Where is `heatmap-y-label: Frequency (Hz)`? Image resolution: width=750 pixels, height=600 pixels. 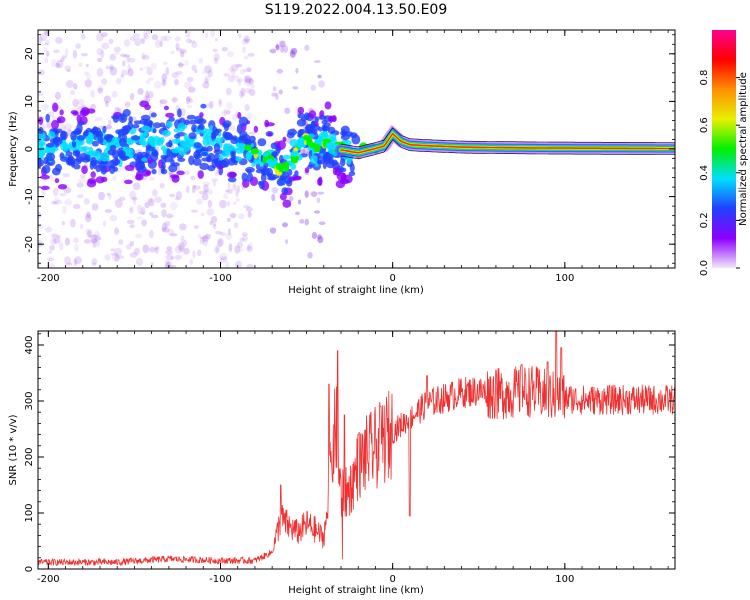
heatmap-y-label: Frequency (Hz) is located at coordinates (13, 149).